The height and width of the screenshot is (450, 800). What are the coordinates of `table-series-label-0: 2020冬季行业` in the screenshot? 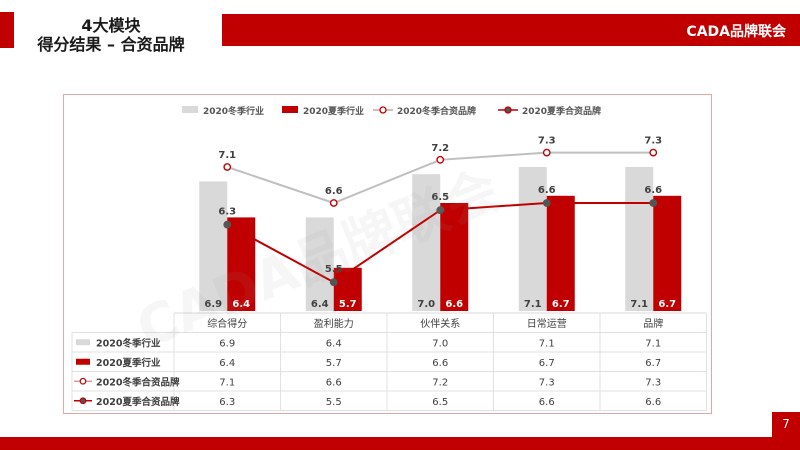 It's located at (128, 343).